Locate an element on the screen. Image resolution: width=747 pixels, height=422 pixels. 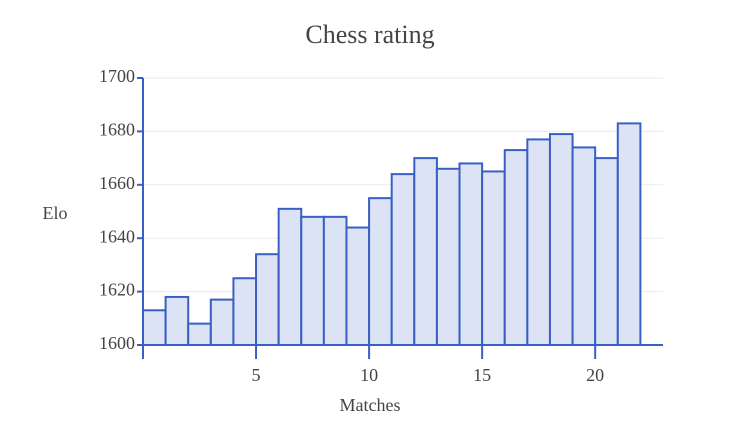
x-tick-label: 15 is located at coordinates (482, 375).